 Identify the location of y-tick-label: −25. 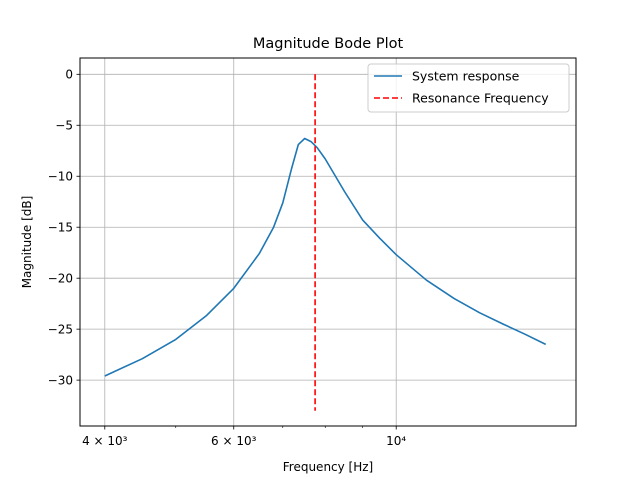
(60, 329).